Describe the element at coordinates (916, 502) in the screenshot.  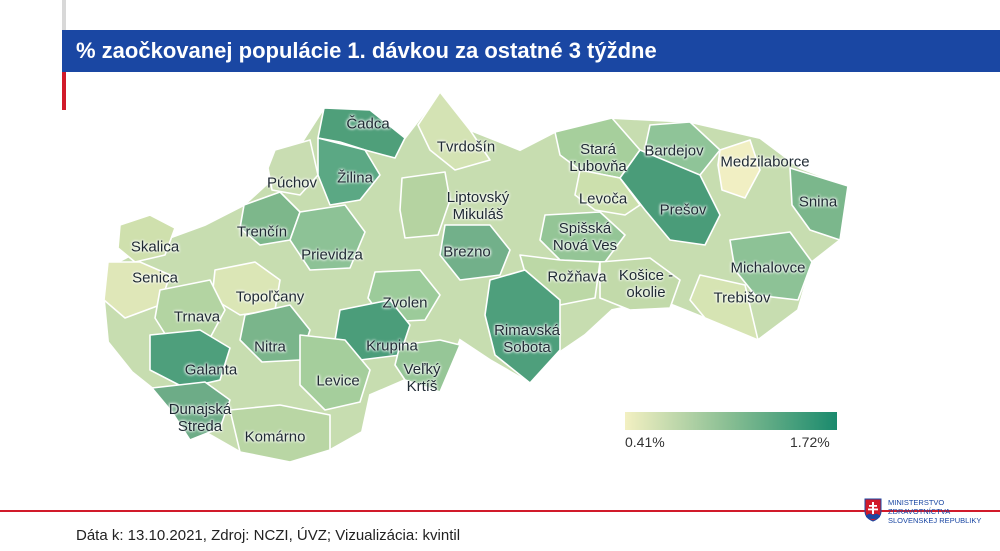
I see `ministry-line-1: MINISTERSTVO` at that location.